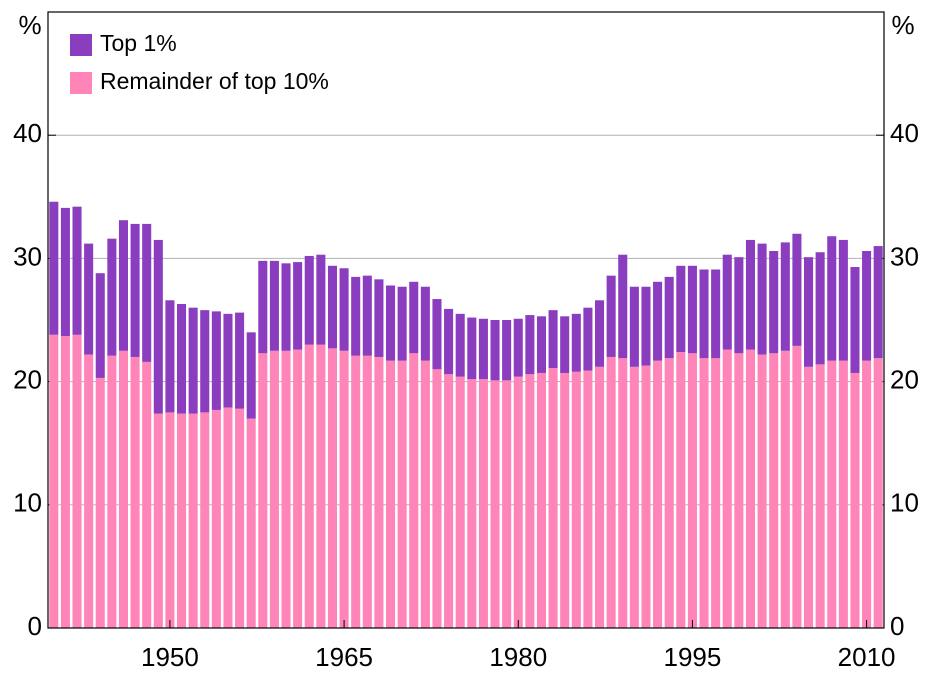  I want to click on legend-swatch, so click(81, 83).